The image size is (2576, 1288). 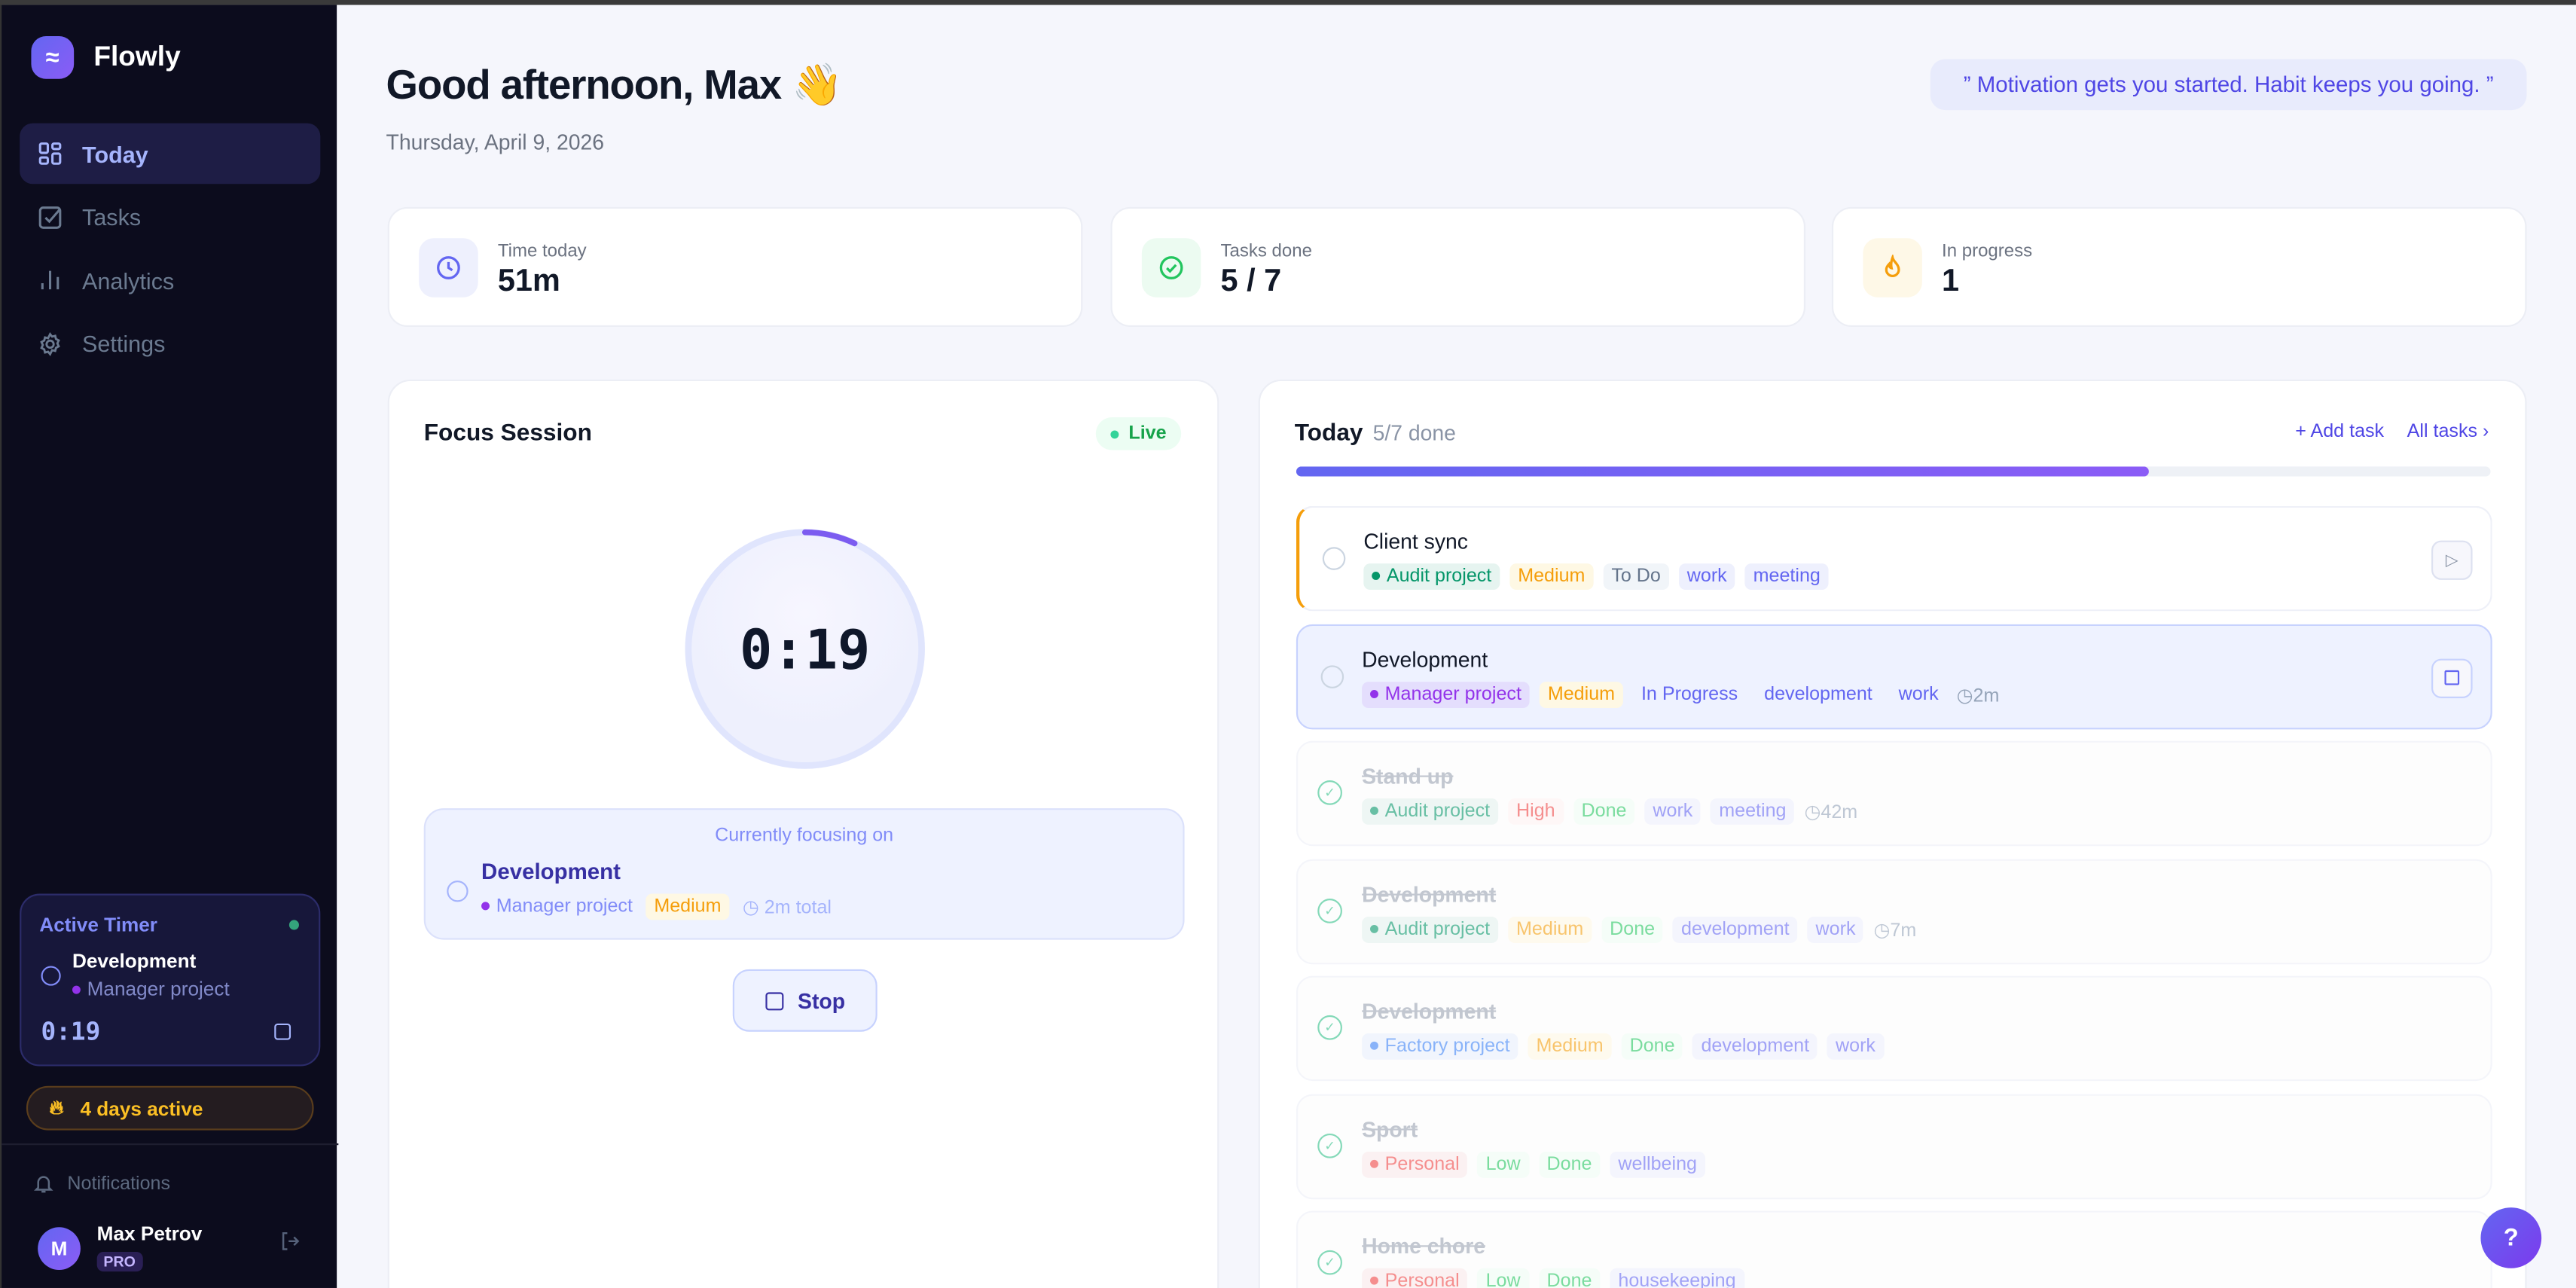 I want to click on current-task-name: Development, so click(x=551, y=872).